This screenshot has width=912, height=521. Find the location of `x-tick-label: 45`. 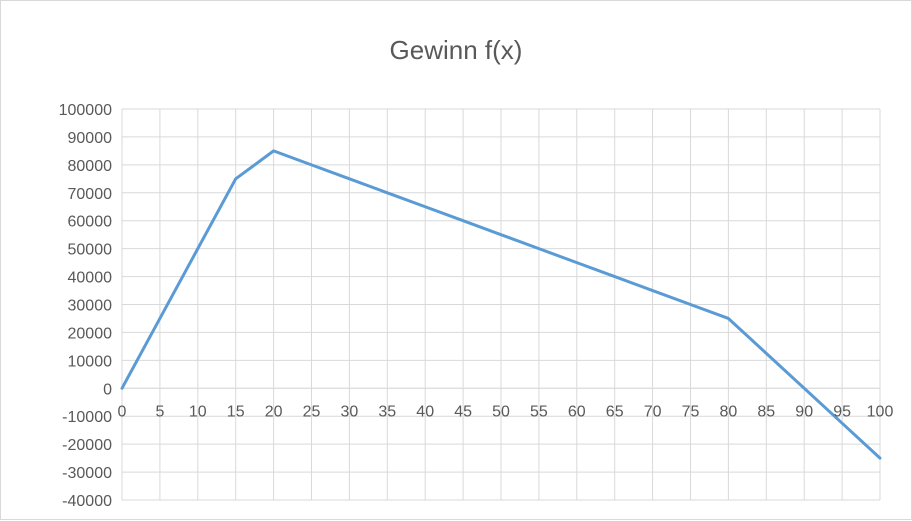

x-tick-label: 45 is located at coordinates (463, 411).